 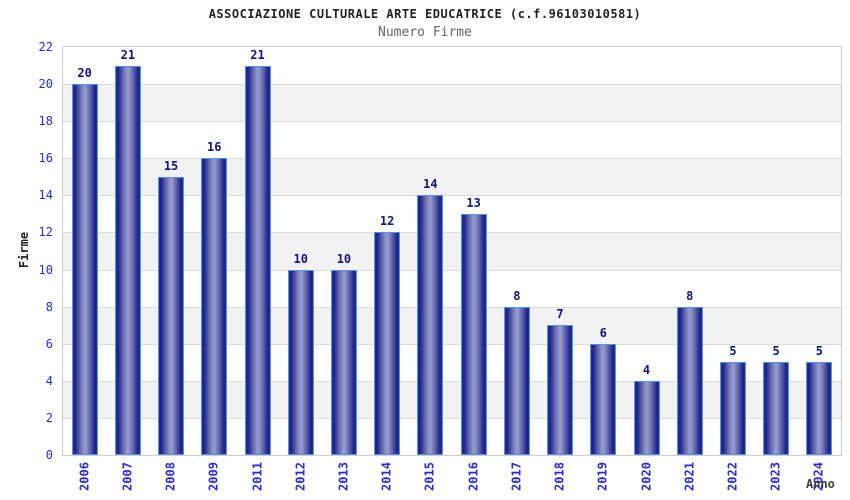 I want to click on bar-2020, so click(x=646, y=417).